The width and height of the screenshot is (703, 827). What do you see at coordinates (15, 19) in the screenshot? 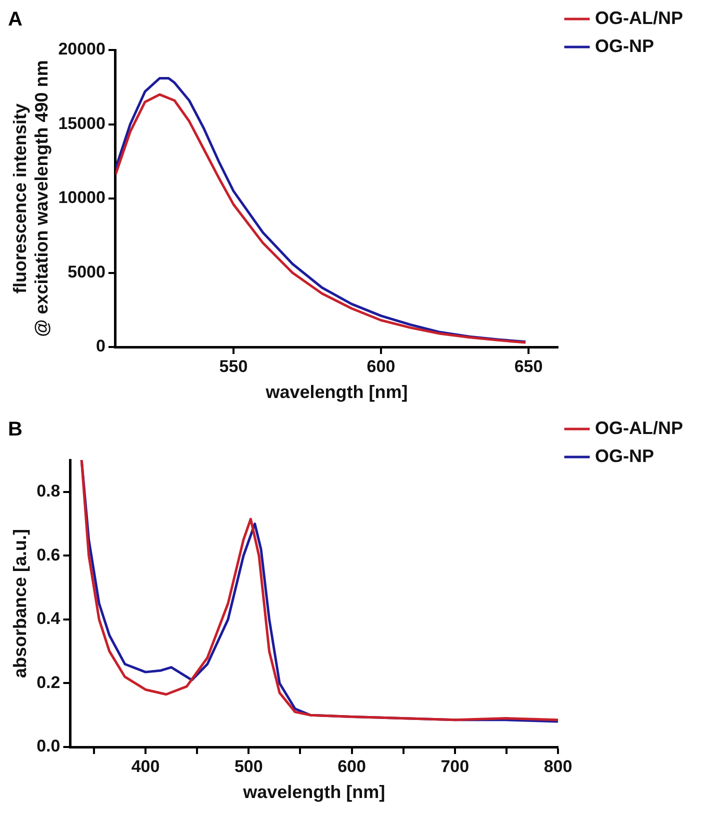
I see `chart-title: A` at bounding box center [15, 19].